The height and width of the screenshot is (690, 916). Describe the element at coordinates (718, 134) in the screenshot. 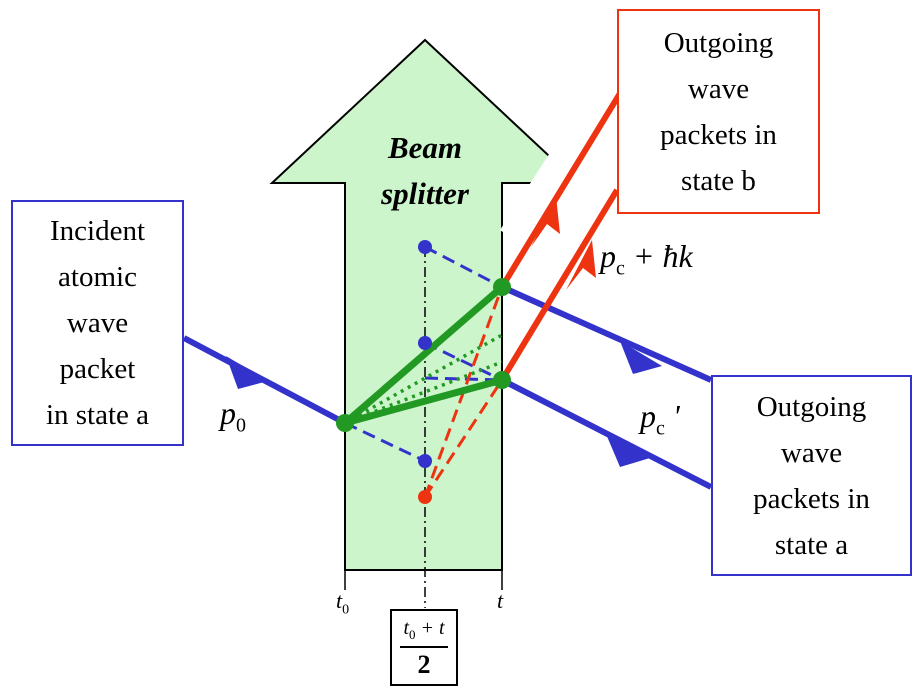

I see `outgoing-b-line-3: packets in` at that location.